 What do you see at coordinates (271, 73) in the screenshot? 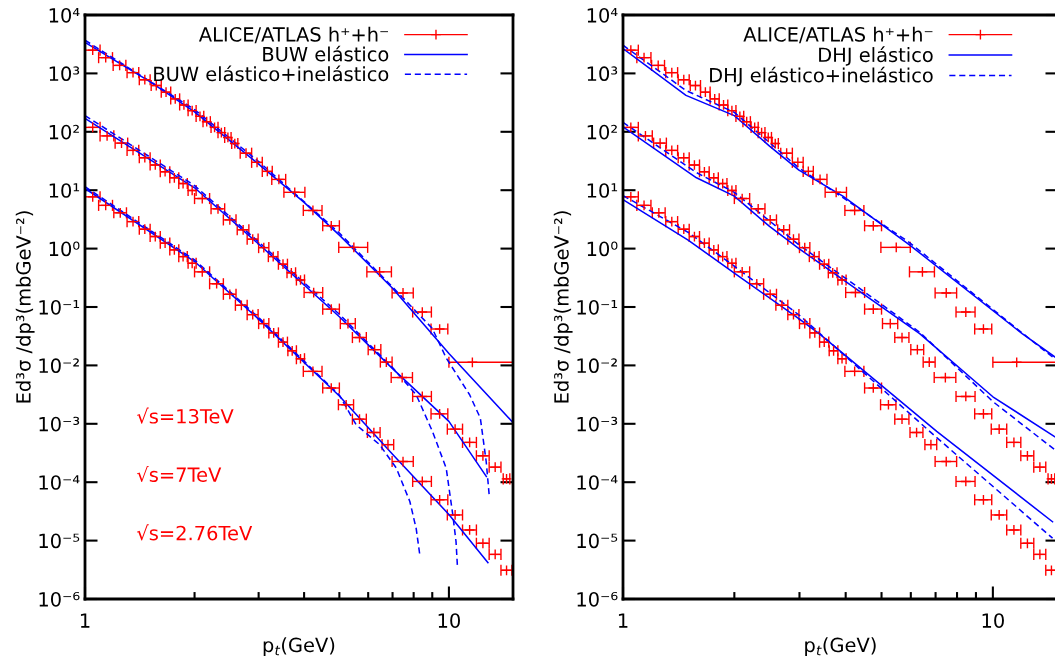
I see `legend-label: BUW elástico+inelástico` at bounding box center [271, 73].